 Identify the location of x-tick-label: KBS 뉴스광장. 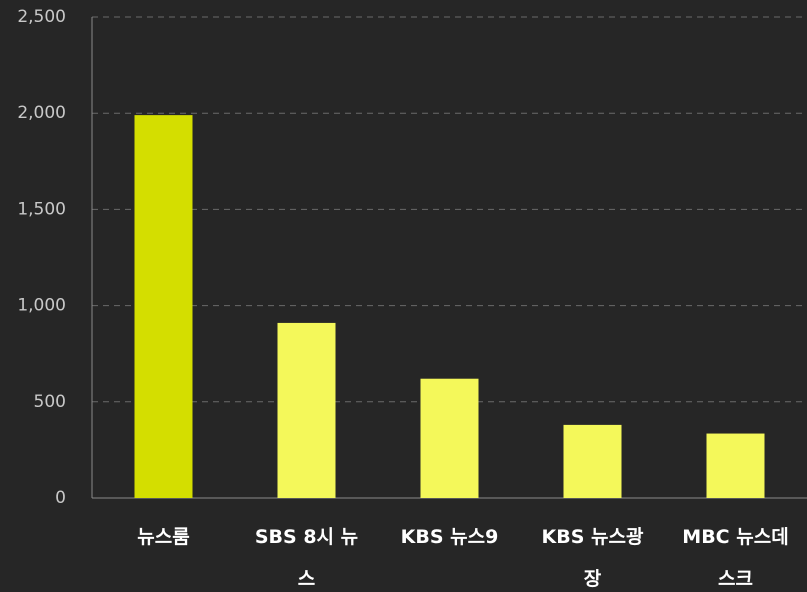
(592, 558).